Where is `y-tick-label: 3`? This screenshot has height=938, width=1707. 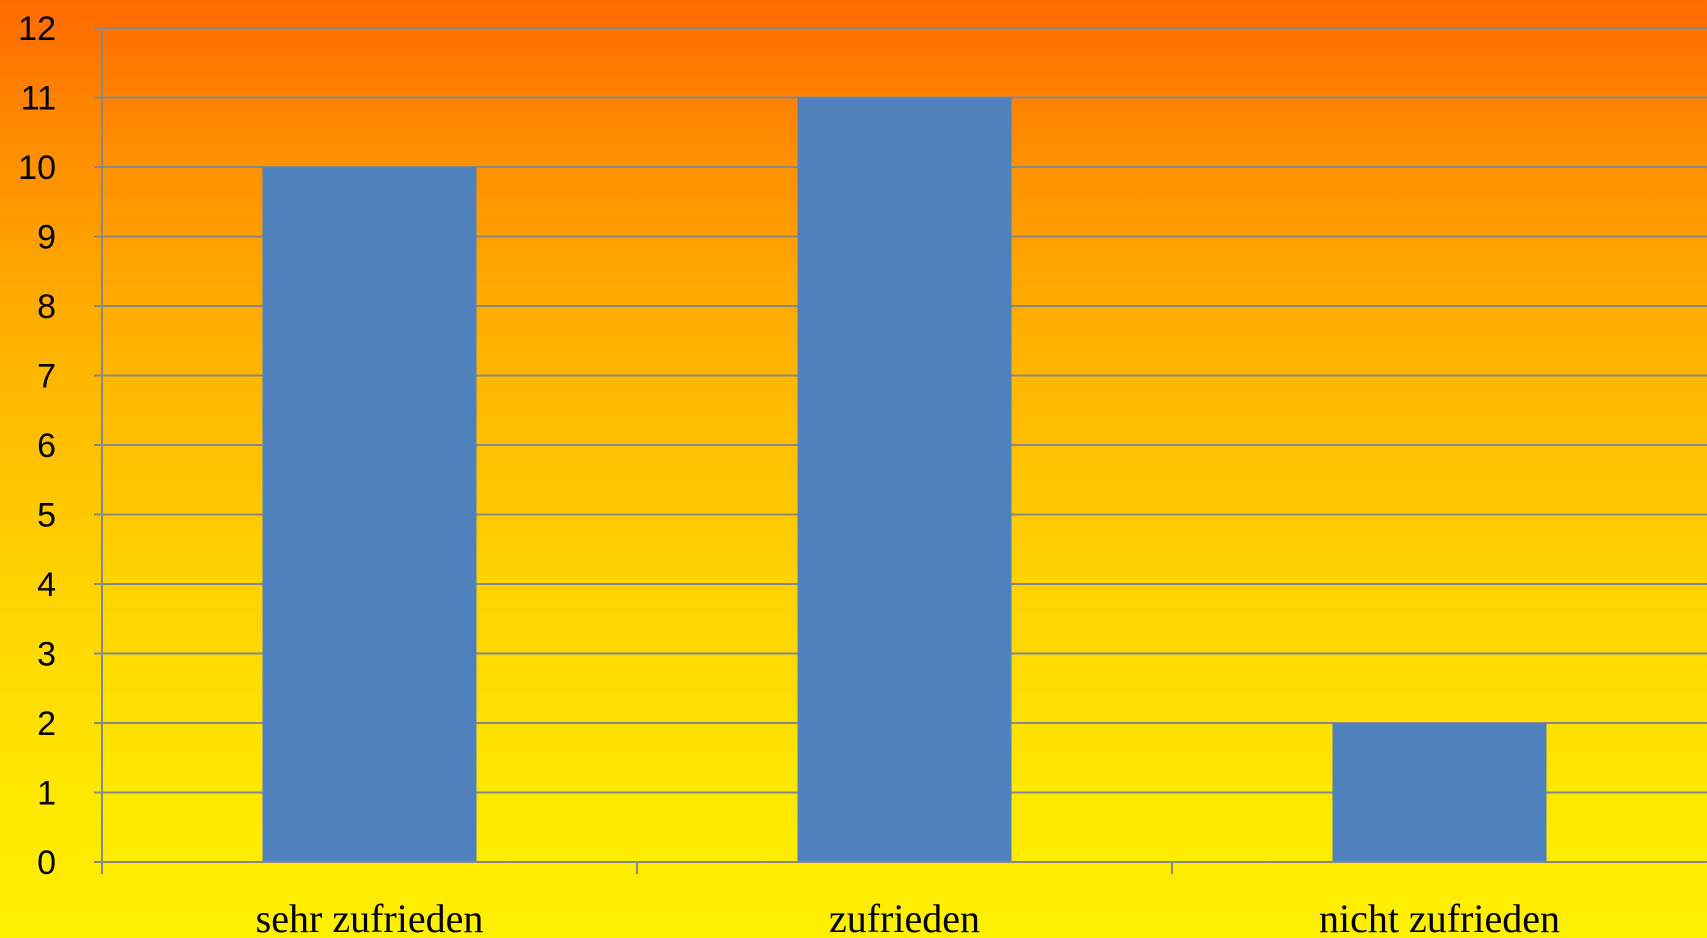 y-tick-label: 3 is located at coordinates (46, 655).